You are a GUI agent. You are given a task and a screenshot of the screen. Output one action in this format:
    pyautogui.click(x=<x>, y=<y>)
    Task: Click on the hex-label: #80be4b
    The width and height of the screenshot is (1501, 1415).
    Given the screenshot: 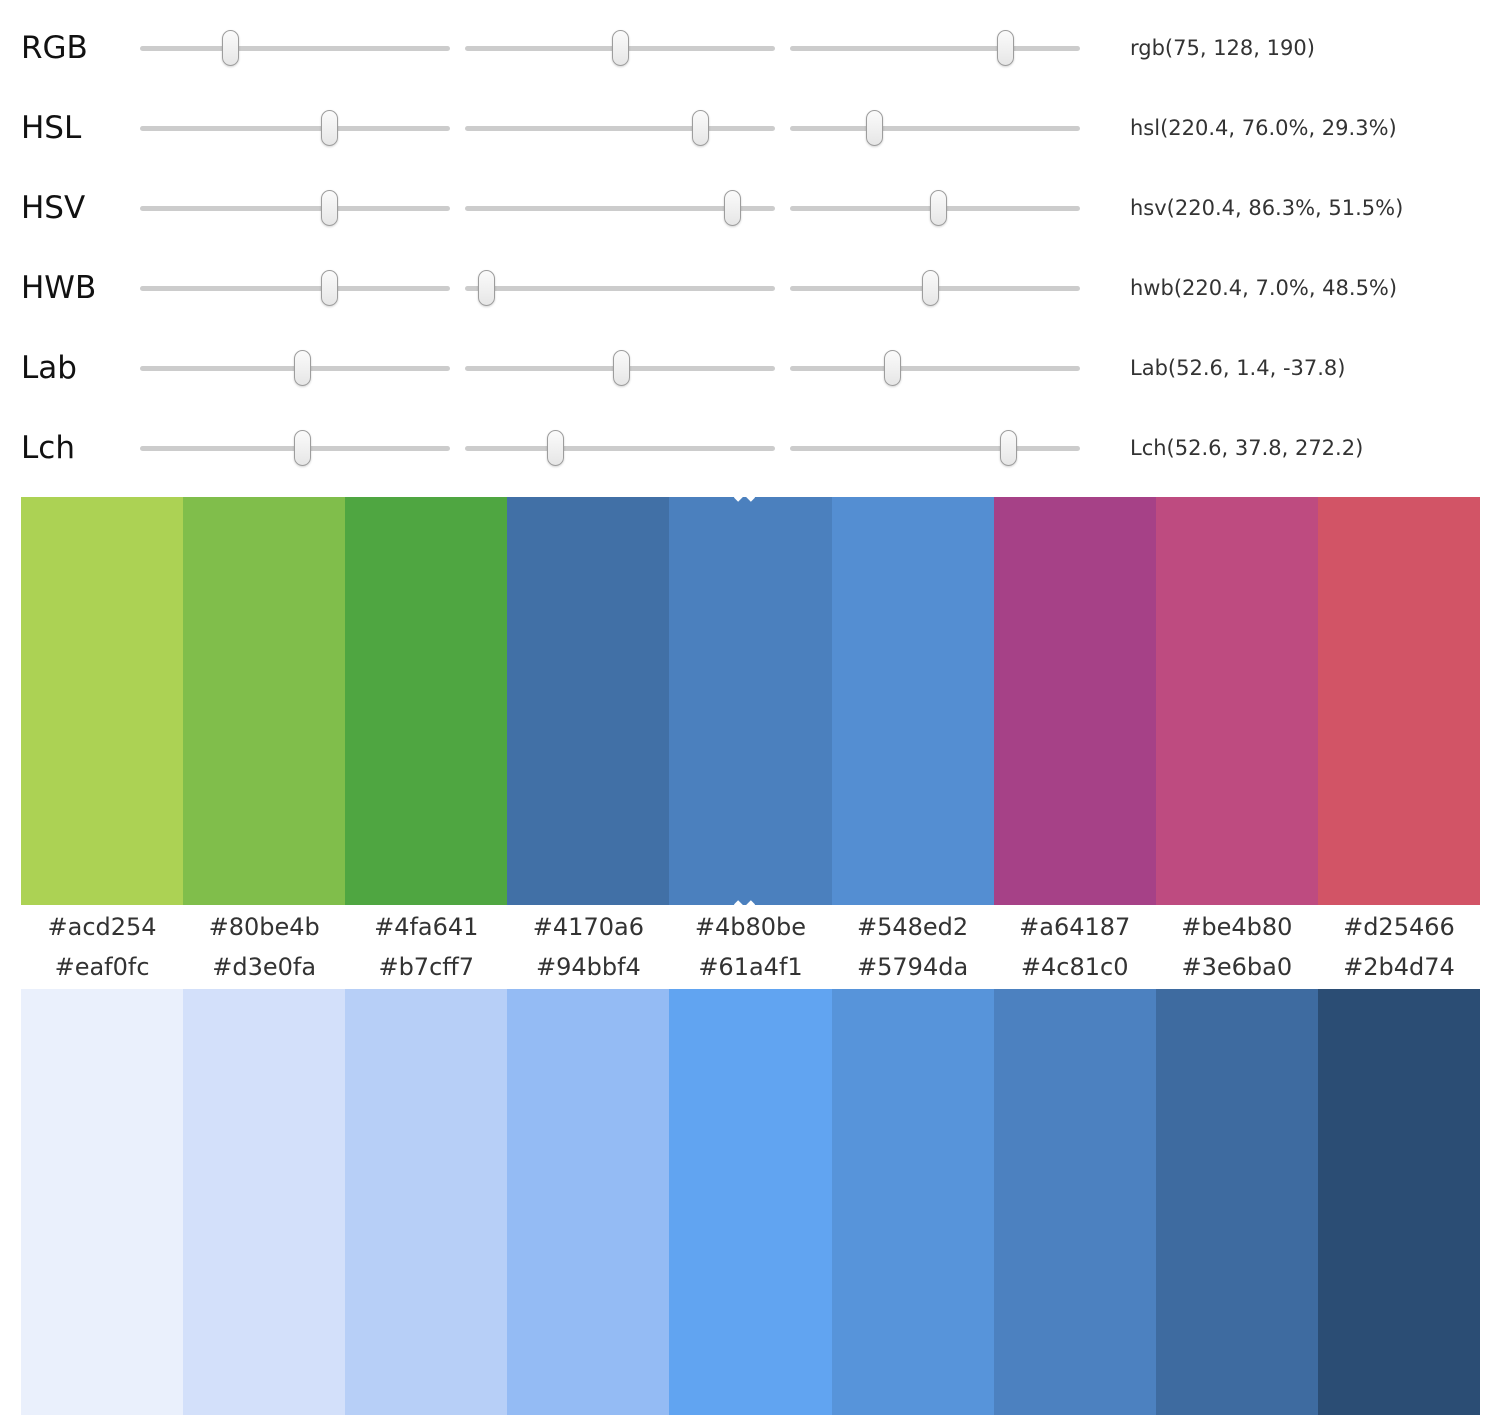 What is the action you would take?
    pyautogui.click(x=264, y=927)
    